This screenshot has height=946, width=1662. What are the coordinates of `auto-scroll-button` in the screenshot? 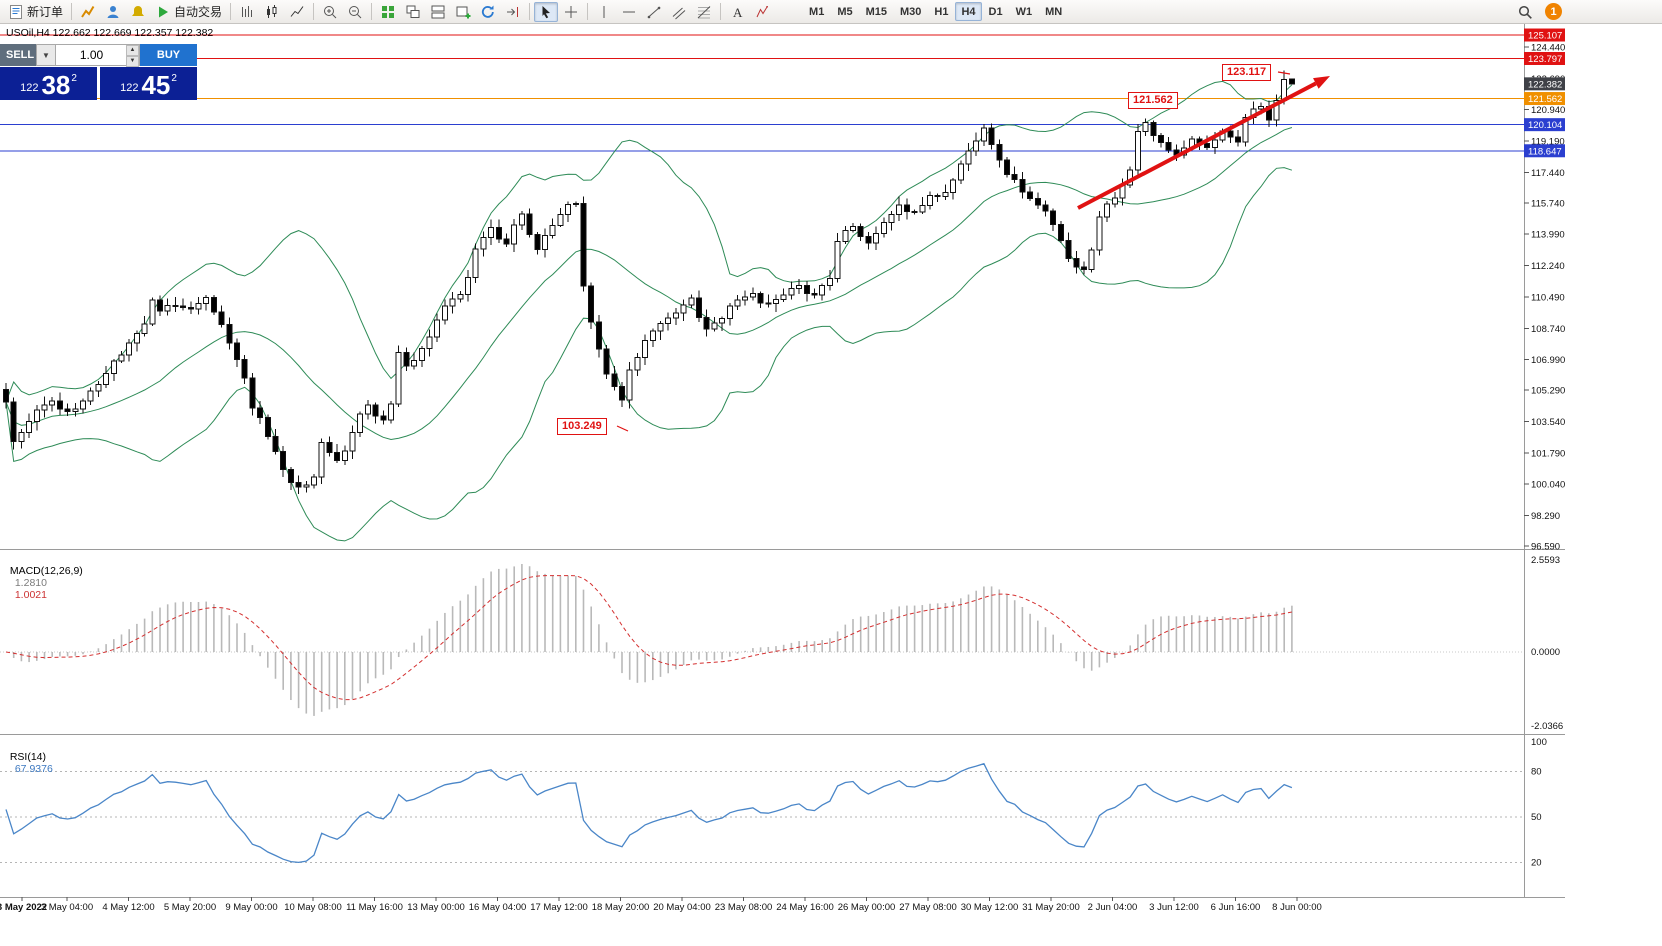 It's located at (488, 12).